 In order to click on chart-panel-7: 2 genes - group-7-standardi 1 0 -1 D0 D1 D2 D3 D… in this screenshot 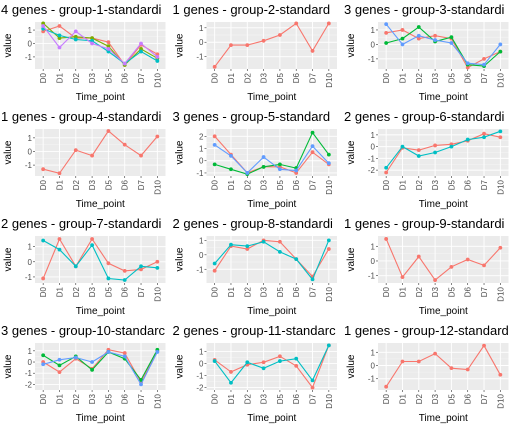, I will do `click(83, 266)`.